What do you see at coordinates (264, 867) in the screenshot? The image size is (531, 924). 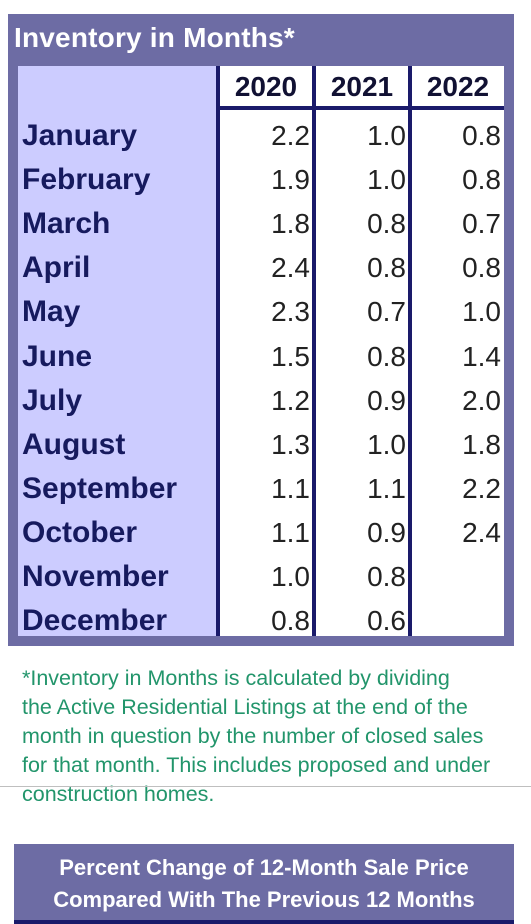 I see `banner-line: Percent Change of 12-Month Sale Price` at bounding box center [264, 867].